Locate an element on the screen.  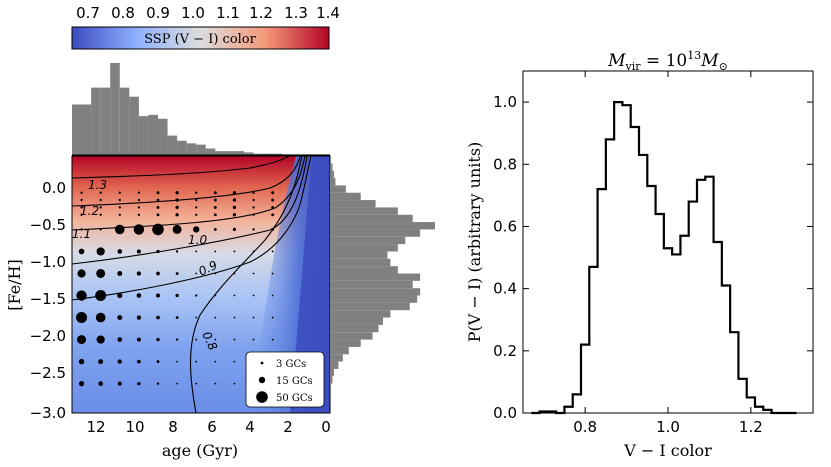
y-tick-label: 0.8 is located at coordinates (505, 164).